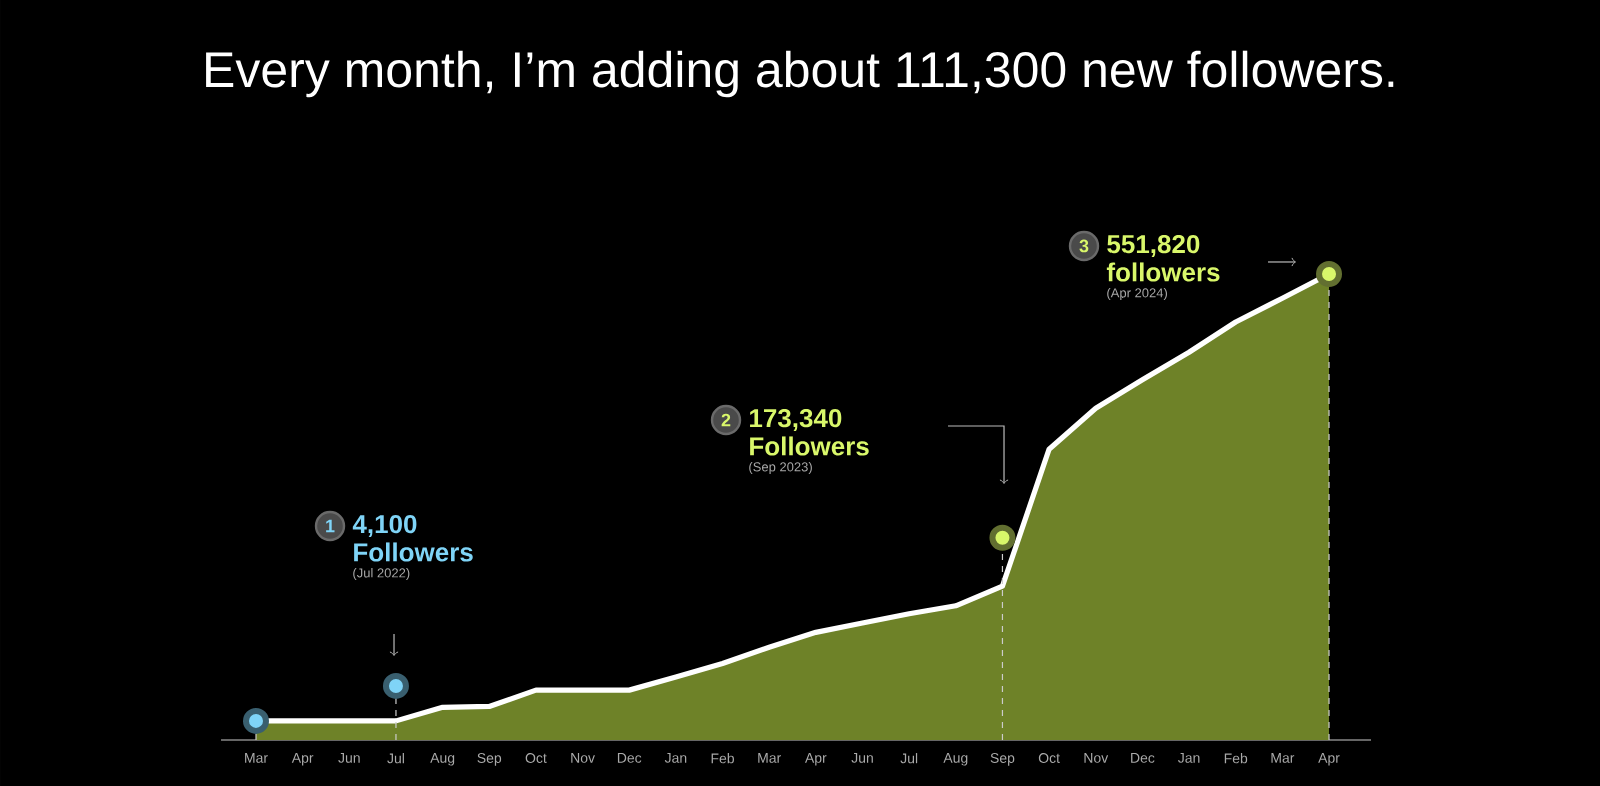 Image resolution: width=1600 pixels, height=786 pixels. Describe the element at coordinates (1137, 294) in the screenshot. I see `annotation: (Apr 2024)` at that location.